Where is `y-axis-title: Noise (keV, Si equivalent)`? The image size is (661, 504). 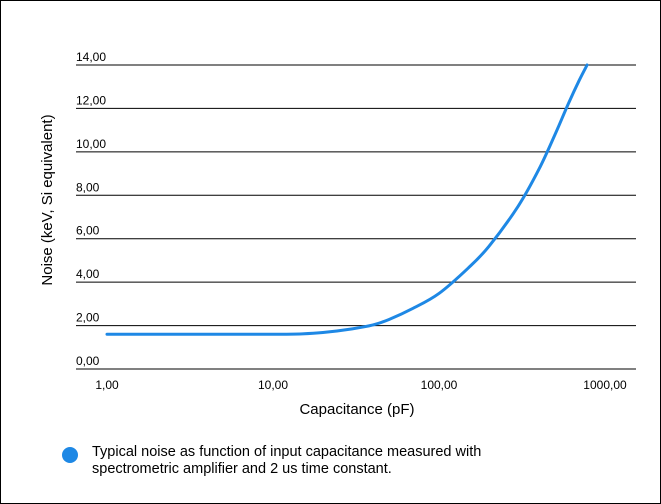 y-axis-title: Noise (keV, Si equivalent) is located at coordinates (47, 199).